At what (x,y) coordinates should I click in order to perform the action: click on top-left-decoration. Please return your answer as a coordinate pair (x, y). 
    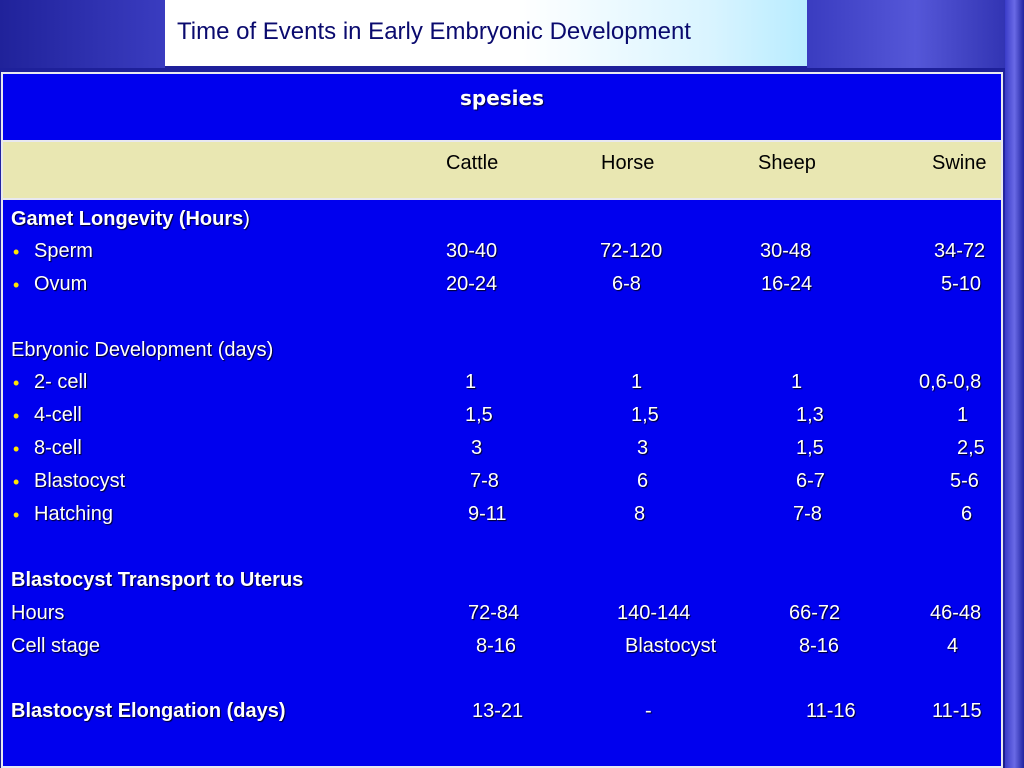
    Looking at the image, I should click on (82, 34).